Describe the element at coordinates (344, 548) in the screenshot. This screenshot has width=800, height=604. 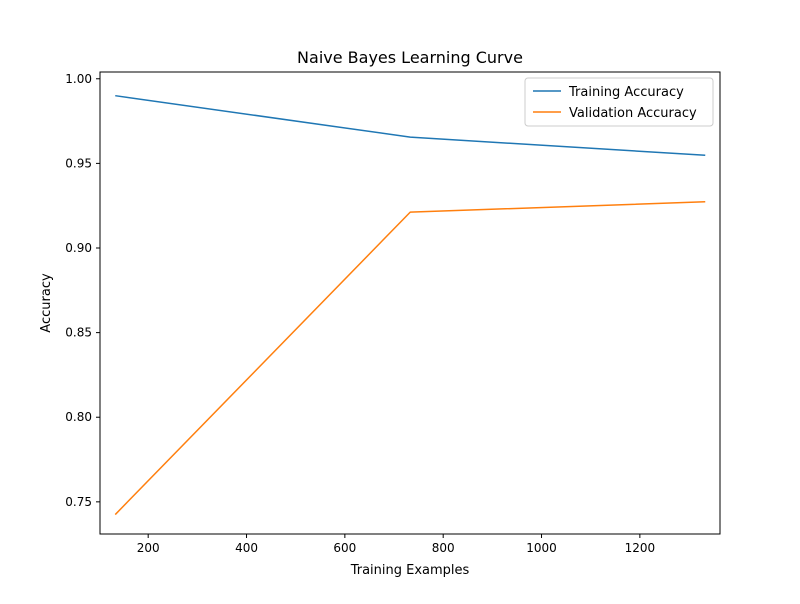
I see `x-tick-label: 600` at that location.